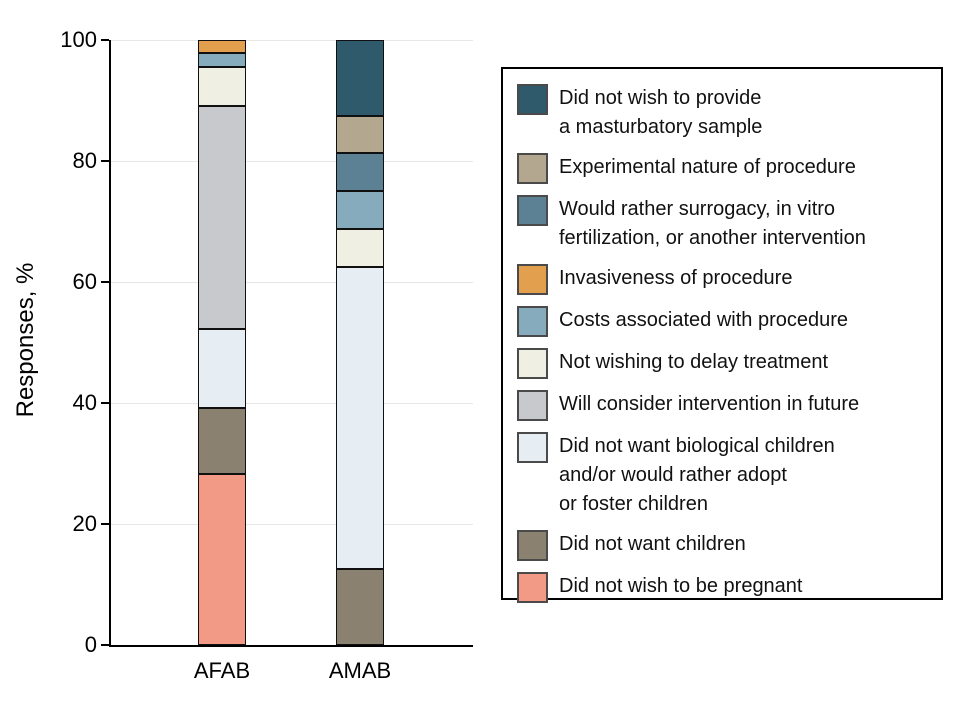 The image size is (957, 711). What do you see at coordinates (704, 320) in the screenshot?
I see `legend-label: Costs associated with procedure` at bounding box center [704, 320].